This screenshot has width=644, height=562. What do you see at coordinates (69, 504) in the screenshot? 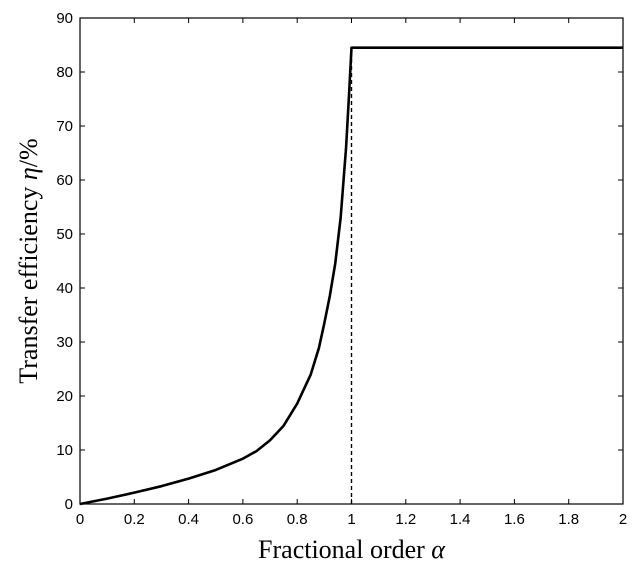
I see `y-tick-label: 0` at bounding box center [69, 504].